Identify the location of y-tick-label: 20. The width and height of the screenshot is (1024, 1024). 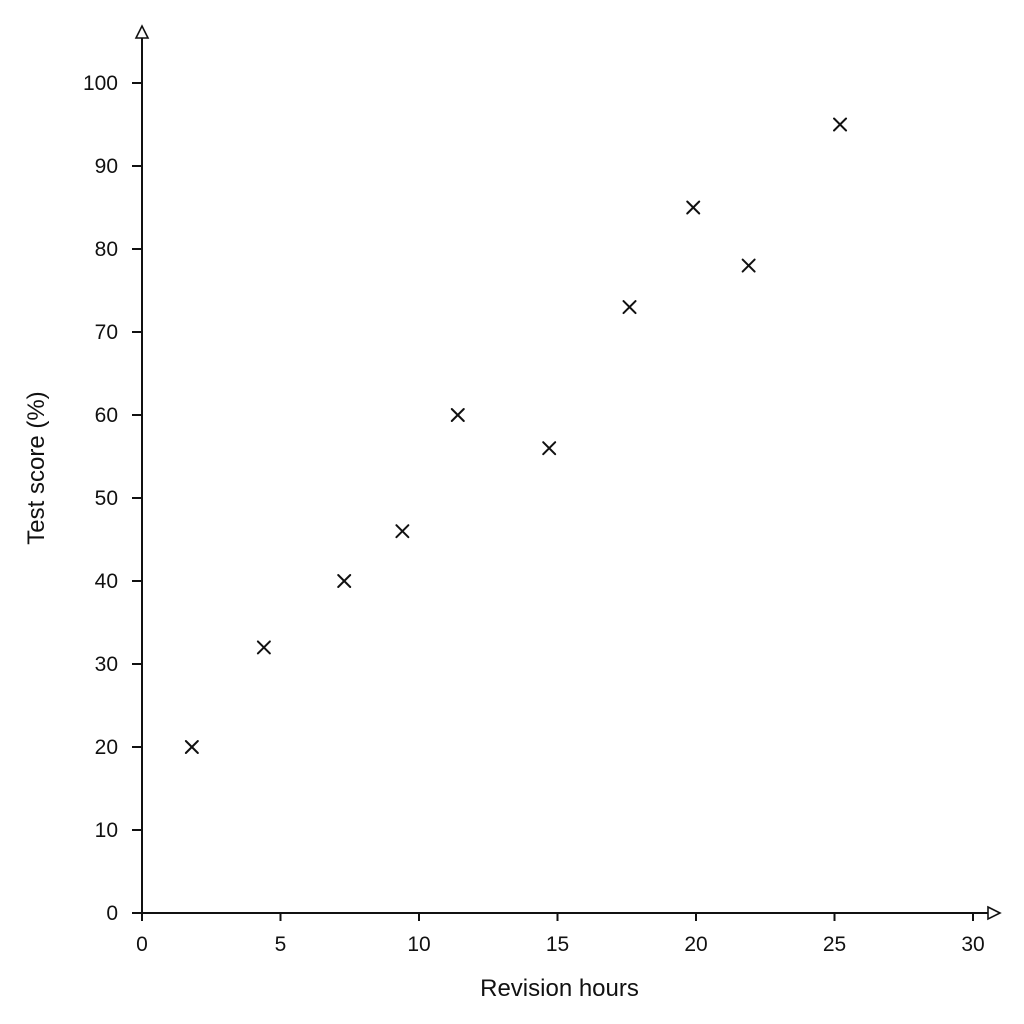
(106, 747).